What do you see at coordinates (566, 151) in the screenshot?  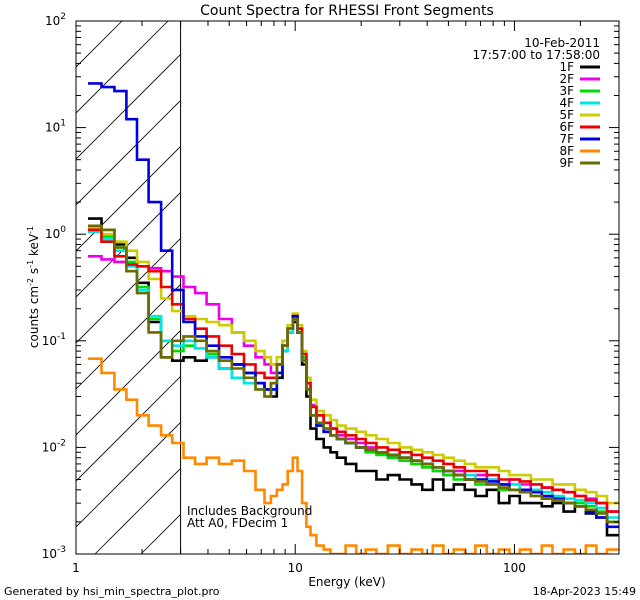 I see `legend-label-8F: 8F` at bounding box center [566, 151].